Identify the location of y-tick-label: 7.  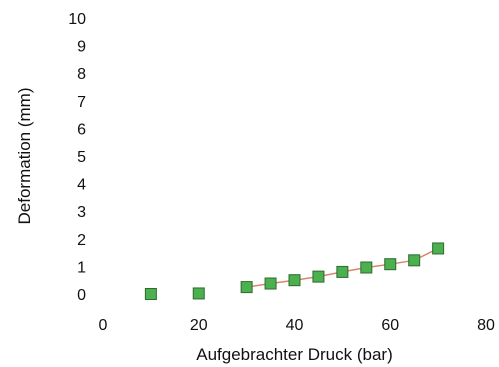
(81, 102).